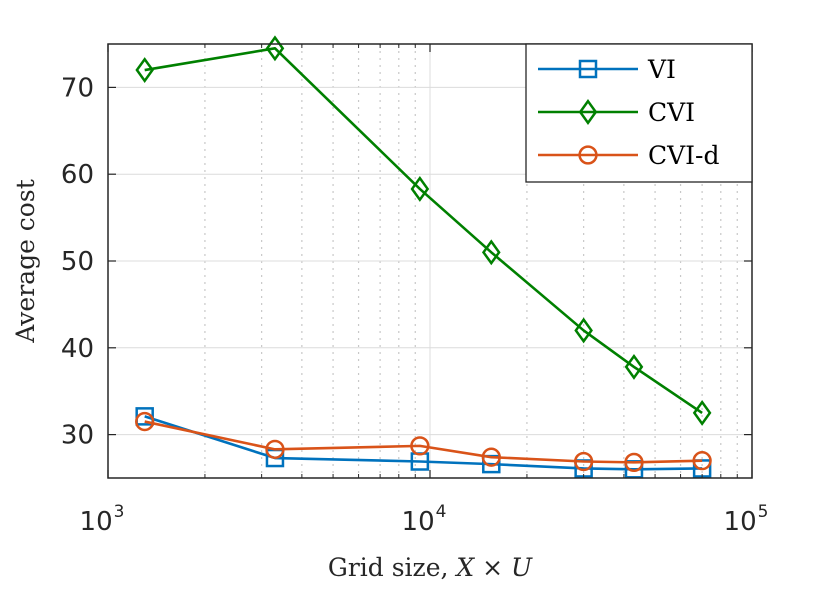 The height and width of the screenshot is (589, 830). I want to click on x-tick-label: 10⁵, so click(746, 519).